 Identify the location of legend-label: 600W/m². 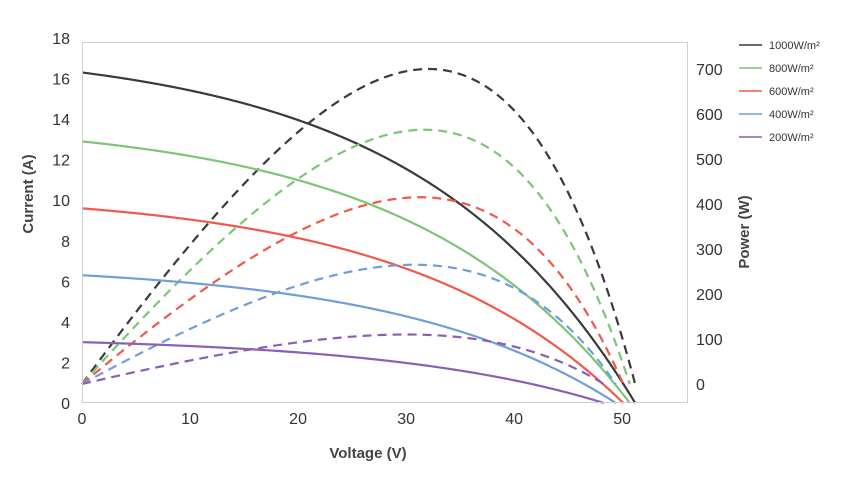
(791, 92).